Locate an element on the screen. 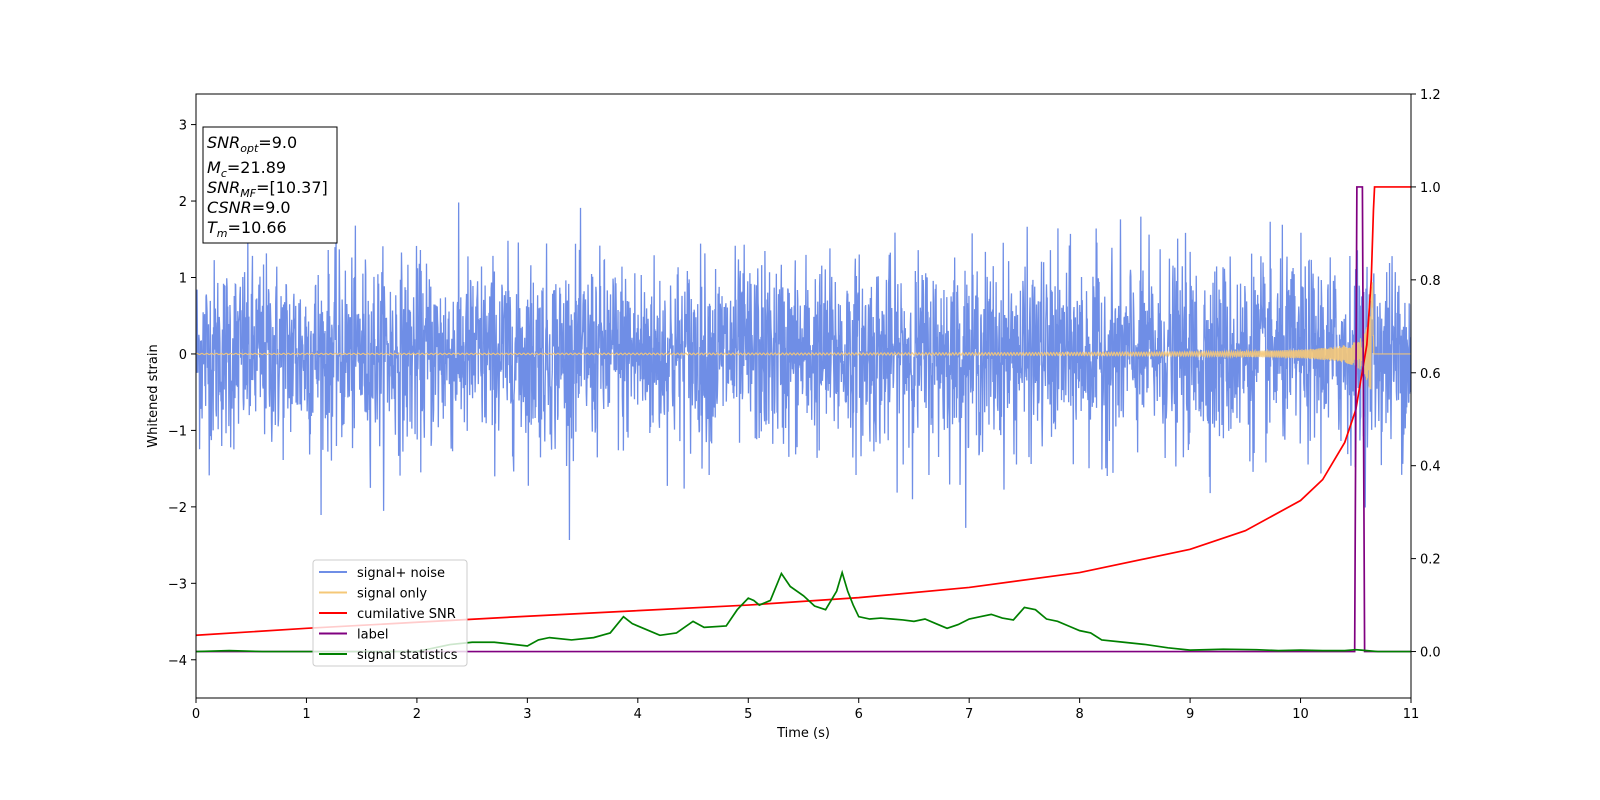 The height and width of the screenshot is (800, 1600). legend-frame is located at coordinates (390, 613).